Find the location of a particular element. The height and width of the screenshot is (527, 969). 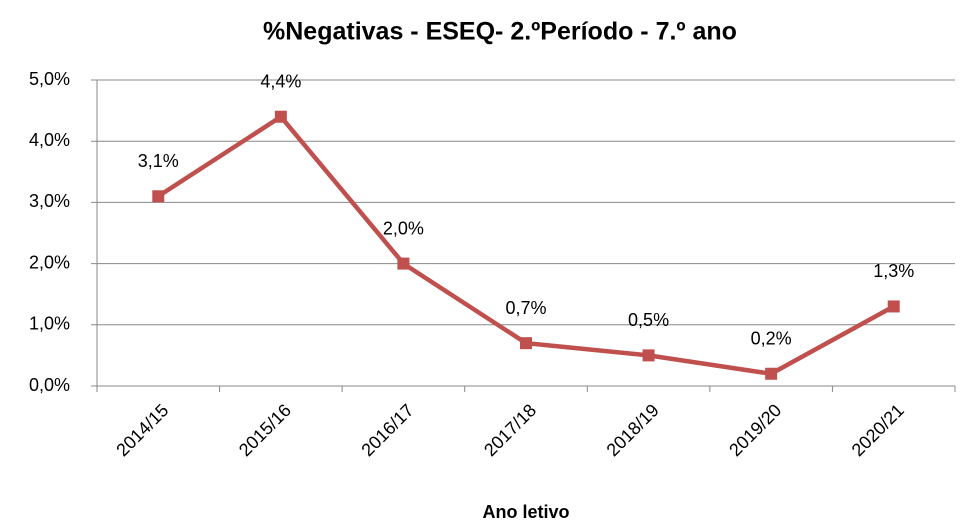

y-tick-label: 5,0% is located at coordinates (49, 79).